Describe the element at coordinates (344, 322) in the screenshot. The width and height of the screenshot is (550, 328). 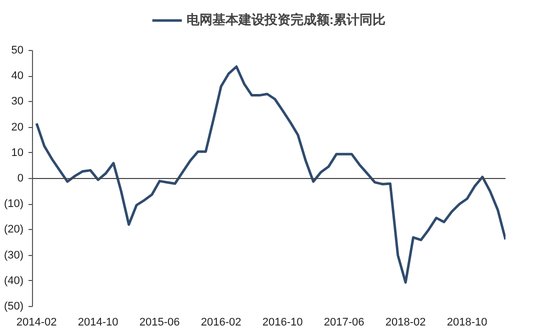
I see `x-tick-label: 2017-06` at that location.